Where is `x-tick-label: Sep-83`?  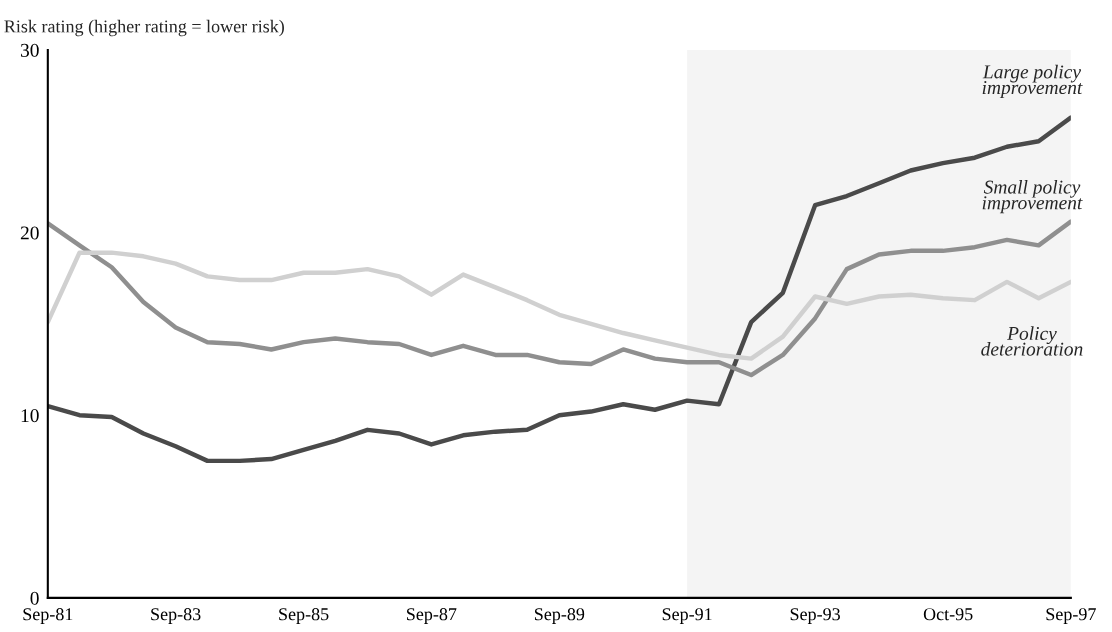 x-tick-label: Sep-83 is located at coordinates (176, 616).